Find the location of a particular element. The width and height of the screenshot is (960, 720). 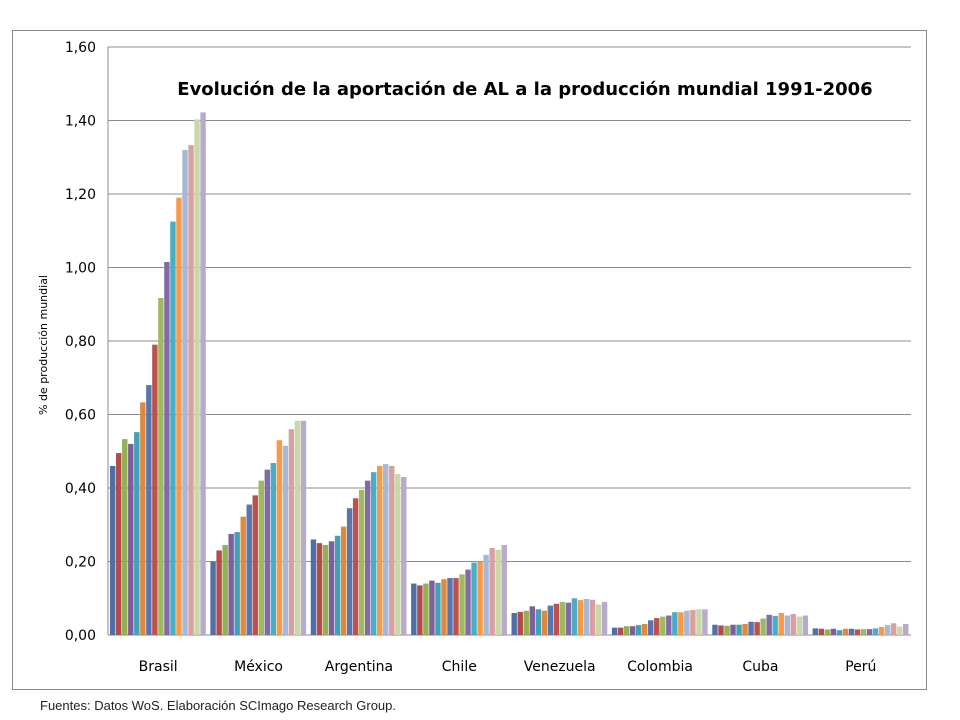

y-tick-label: 1,40 is located at coordinates (80, 122).